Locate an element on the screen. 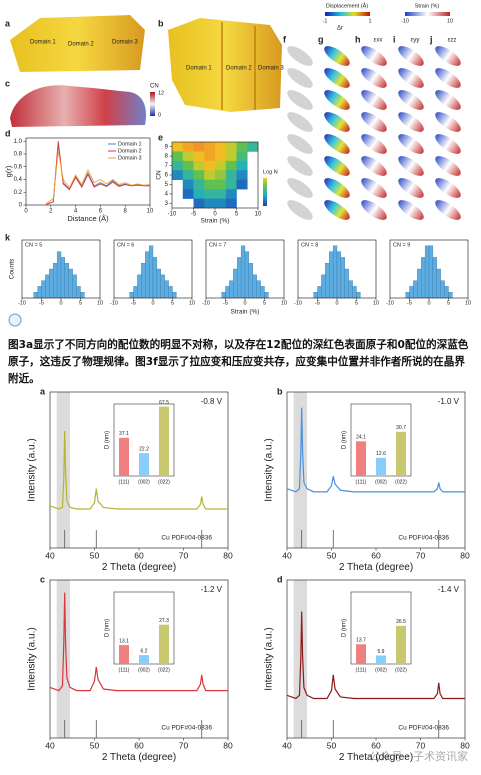 The width and height of the screenshot is (481, 775). x-tick-label: 4 is located at coordinates (76, 211).